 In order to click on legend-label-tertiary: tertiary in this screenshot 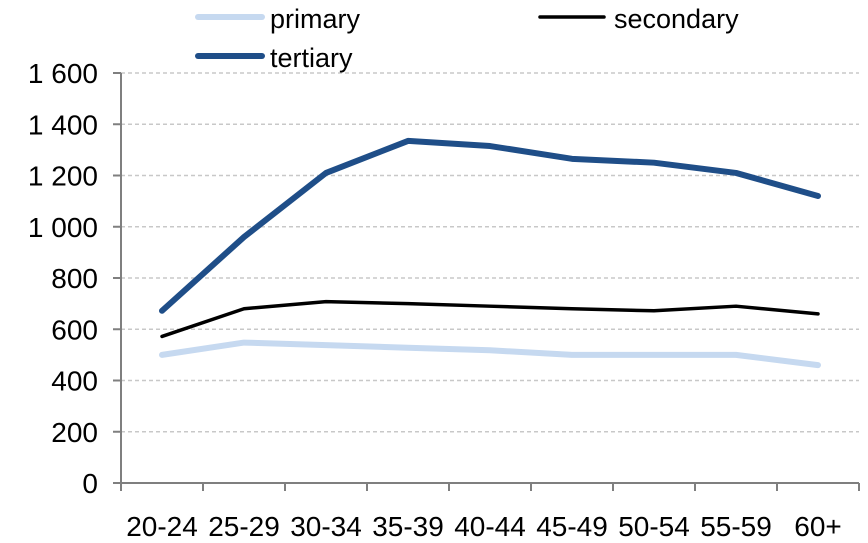, I will do `click(311, 58)`.